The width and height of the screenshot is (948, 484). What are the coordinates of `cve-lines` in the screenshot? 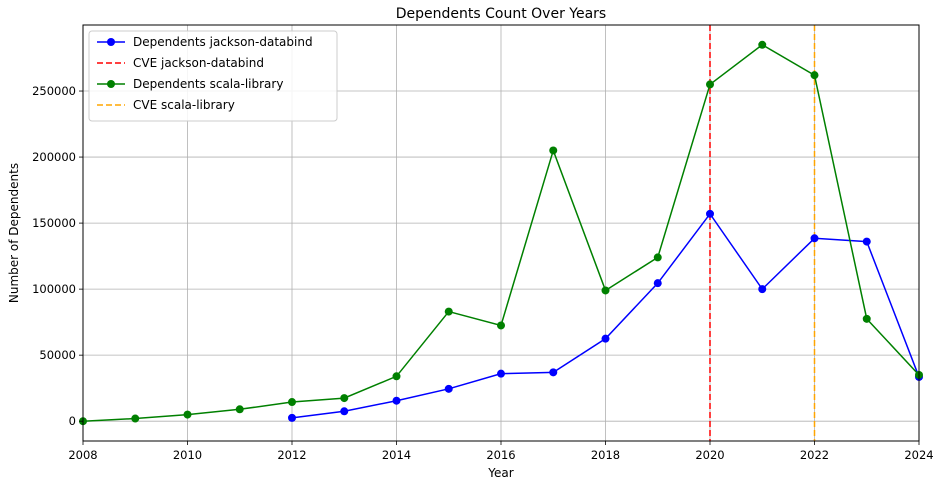 It's located at (762, 233).